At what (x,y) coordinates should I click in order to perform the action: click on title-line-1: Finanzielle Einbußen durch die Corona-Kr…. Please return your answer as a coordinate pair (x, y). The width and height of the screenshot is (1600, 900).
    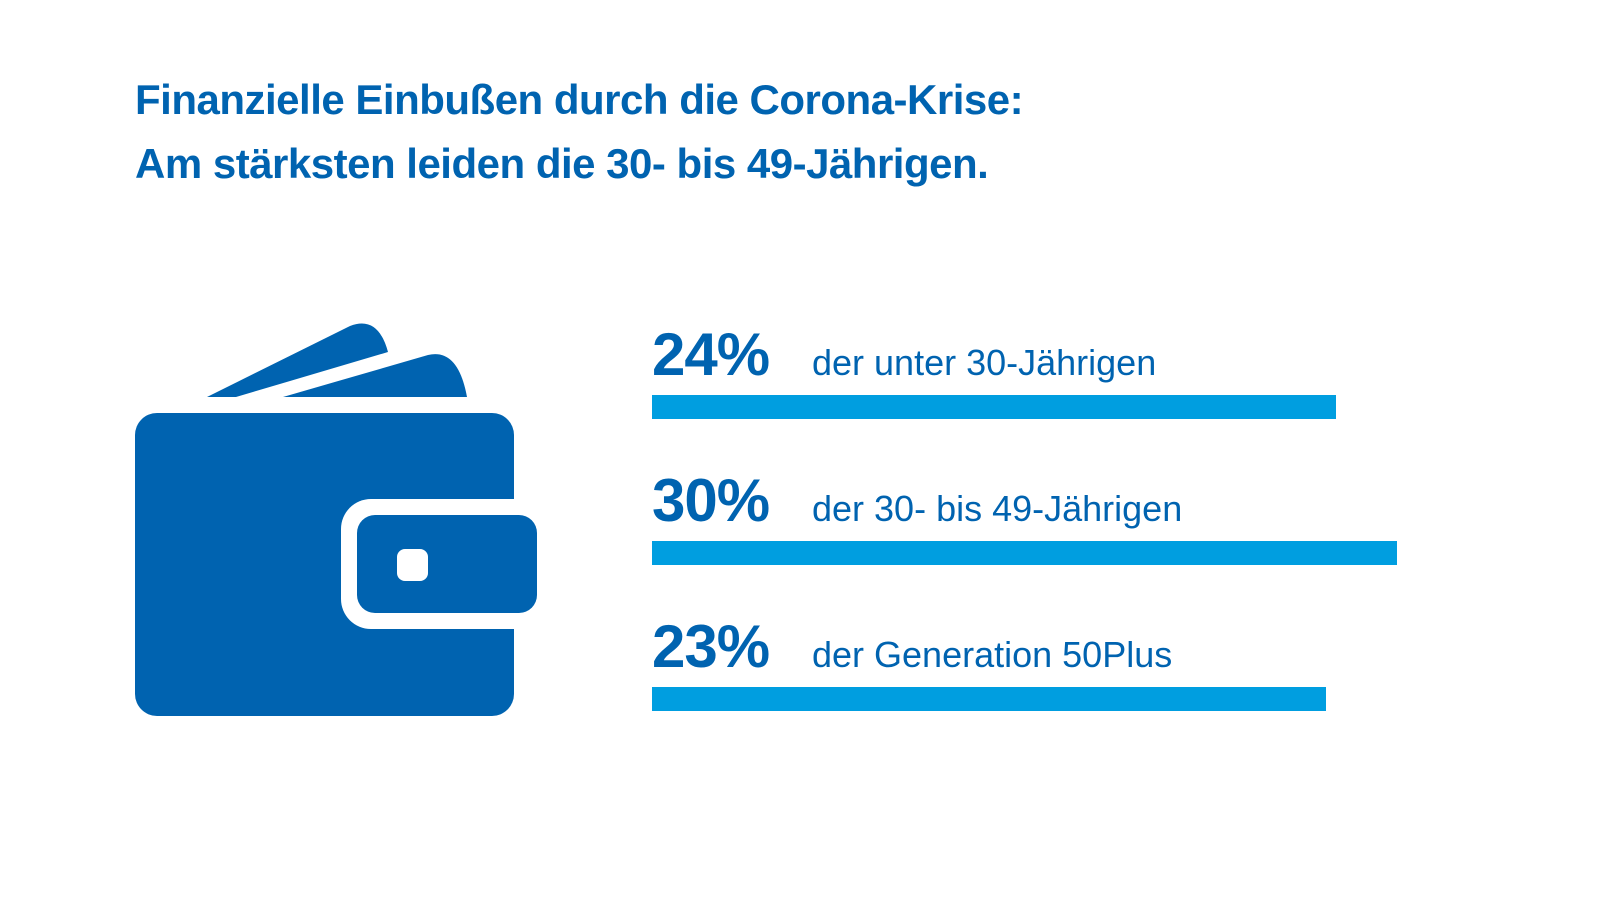
    Looking at the image, I should click on (579, 99).